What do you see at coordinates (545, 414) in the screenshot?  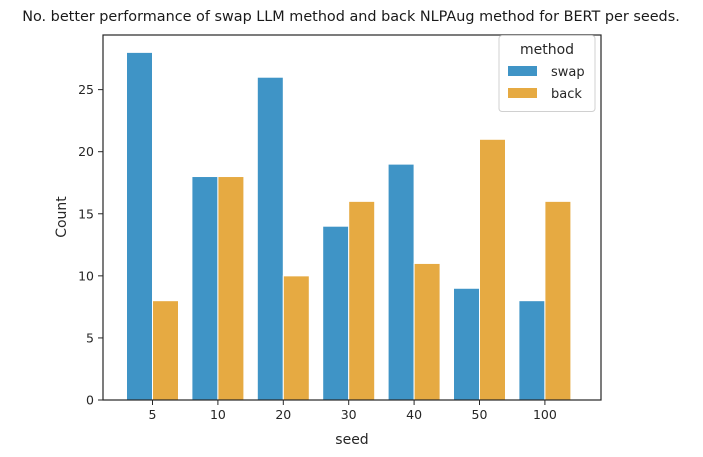 I see `x-tick-label: 100` at bounding box center [545, 414].